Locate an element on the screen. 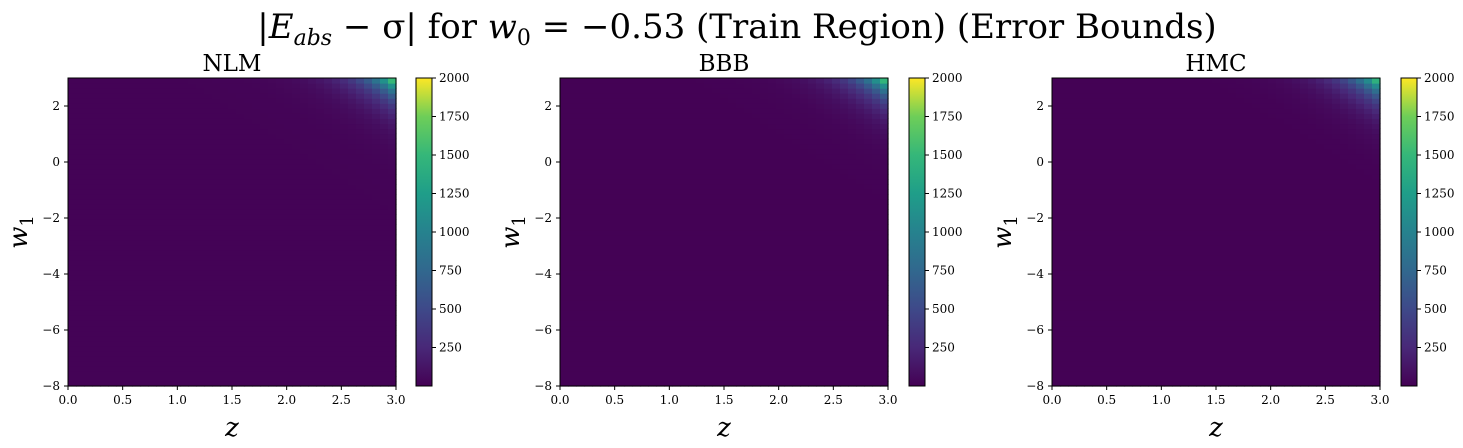 The image size is (1463, 448). panel-title: BBB is located at coordinates (724, 64).